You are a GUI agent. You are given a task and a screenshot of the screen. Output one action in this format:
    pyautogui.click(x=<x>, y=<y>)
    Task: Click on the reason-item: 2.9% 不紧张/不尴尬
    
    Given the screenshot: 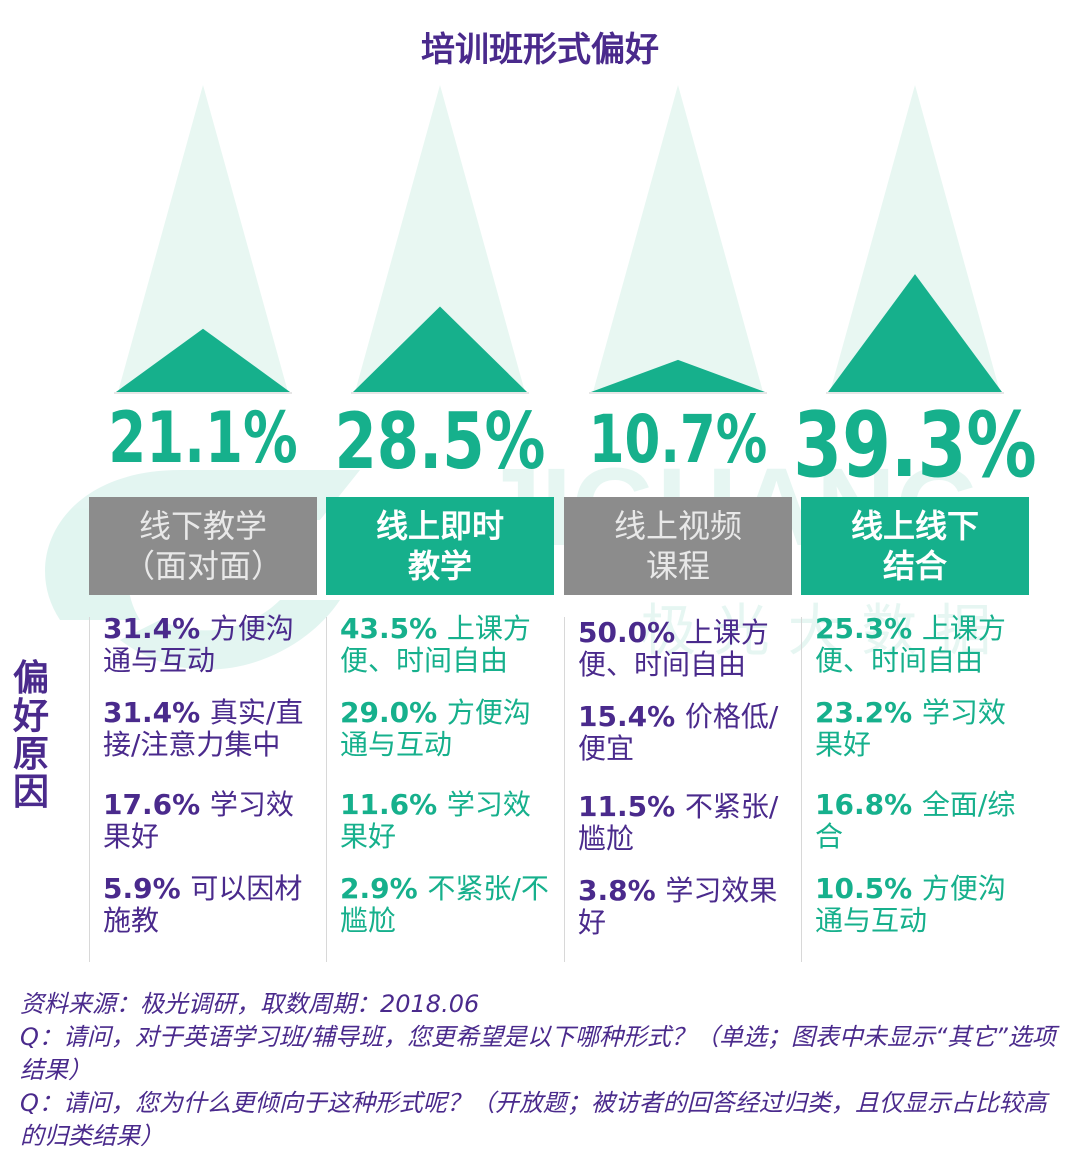 What is the action you would take?
    pyautogui.click(x=445, y=905)
    